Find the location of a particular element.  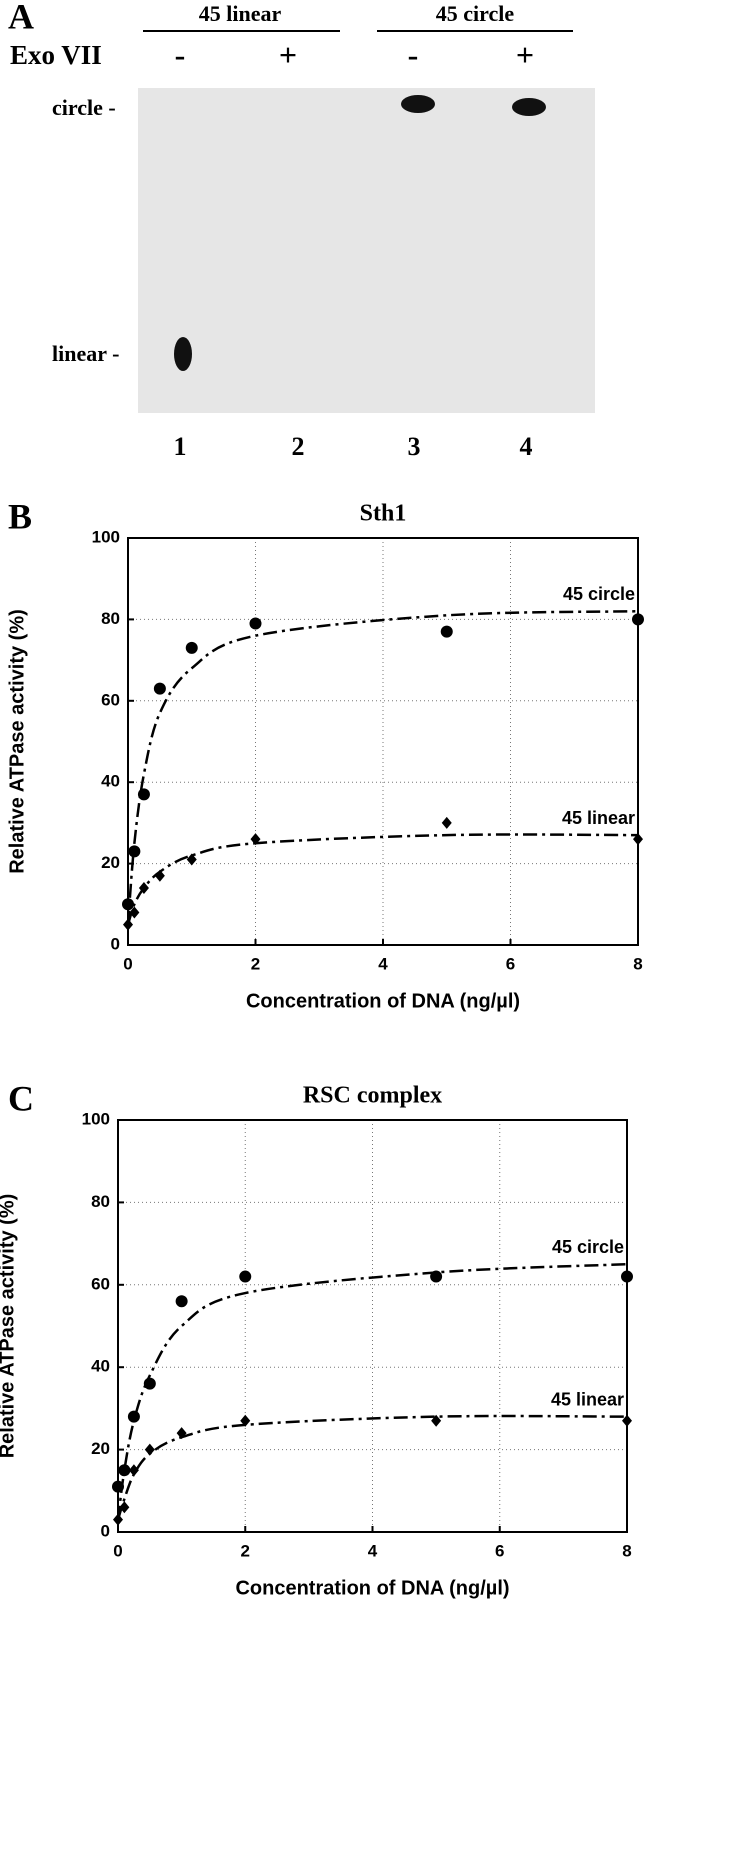

group-label: 45 linear is located at coordinates (240, 13).